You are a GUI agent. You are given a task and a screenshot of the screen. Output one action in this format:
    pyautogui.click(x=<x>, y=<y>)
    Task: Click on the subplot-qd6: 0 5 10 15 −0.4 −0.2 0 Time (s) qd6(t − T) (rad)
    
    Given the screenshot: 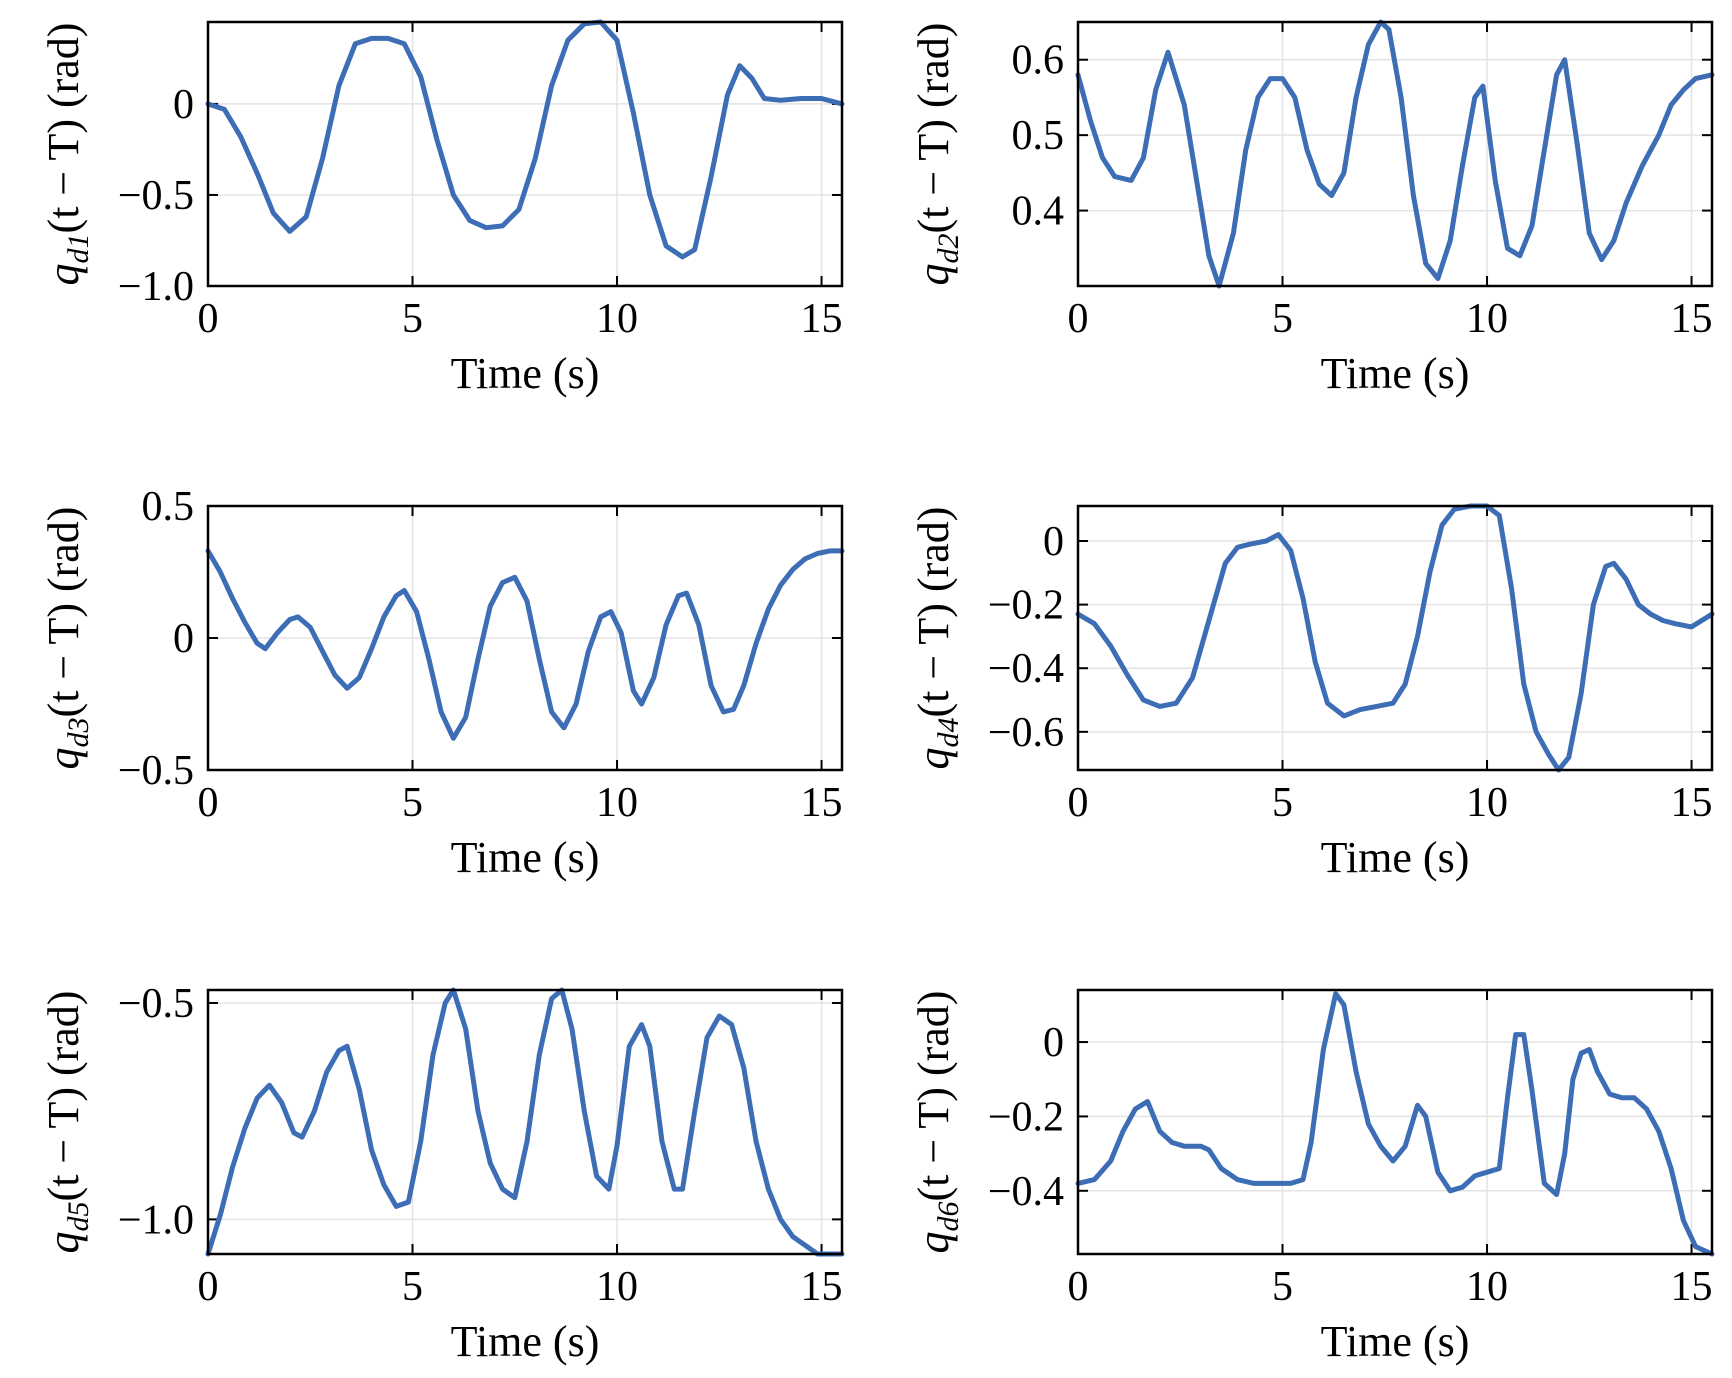 What is the action you would take?
    pyautogui.click(x=1312, y=1177)
    